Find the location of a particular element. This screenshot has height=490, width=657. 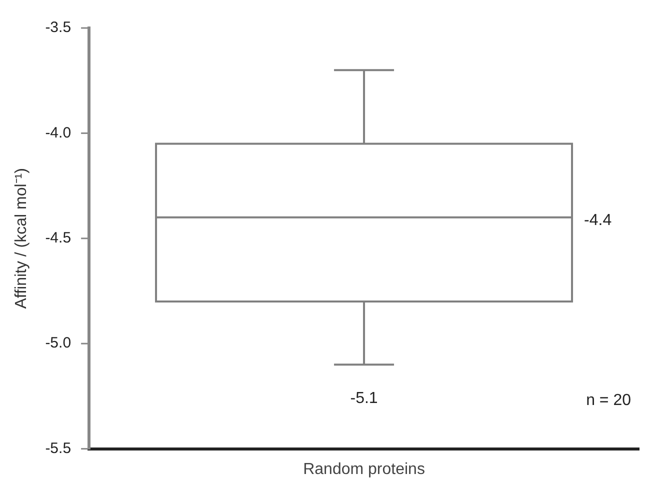

text: n = 20 is located at coordinates (609, 401).